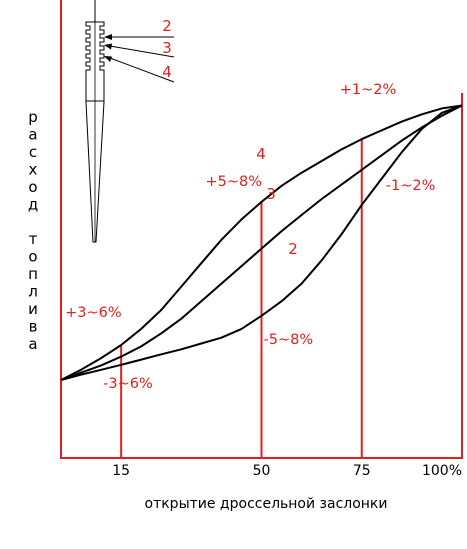  What do you see at coordinates (293, 249) in the screenshot?
I see `series-2-label: 2` at bounding box center [293, 249].